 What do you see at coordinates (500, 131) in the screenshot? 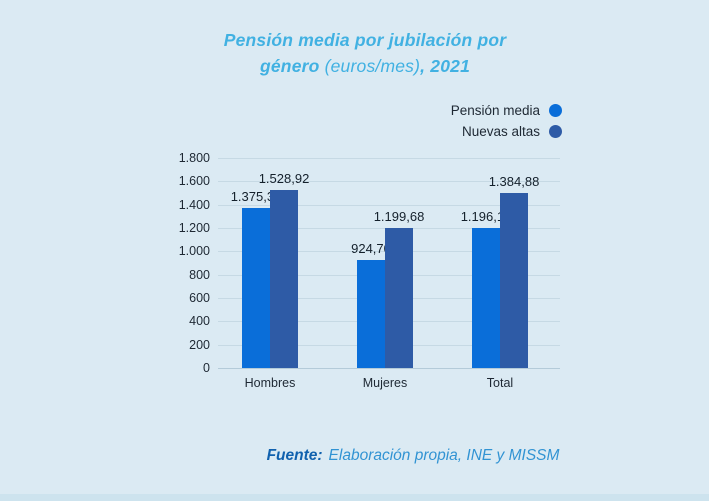
I see `legend-label: Nuevas altas` at bounding box center [500, 131].